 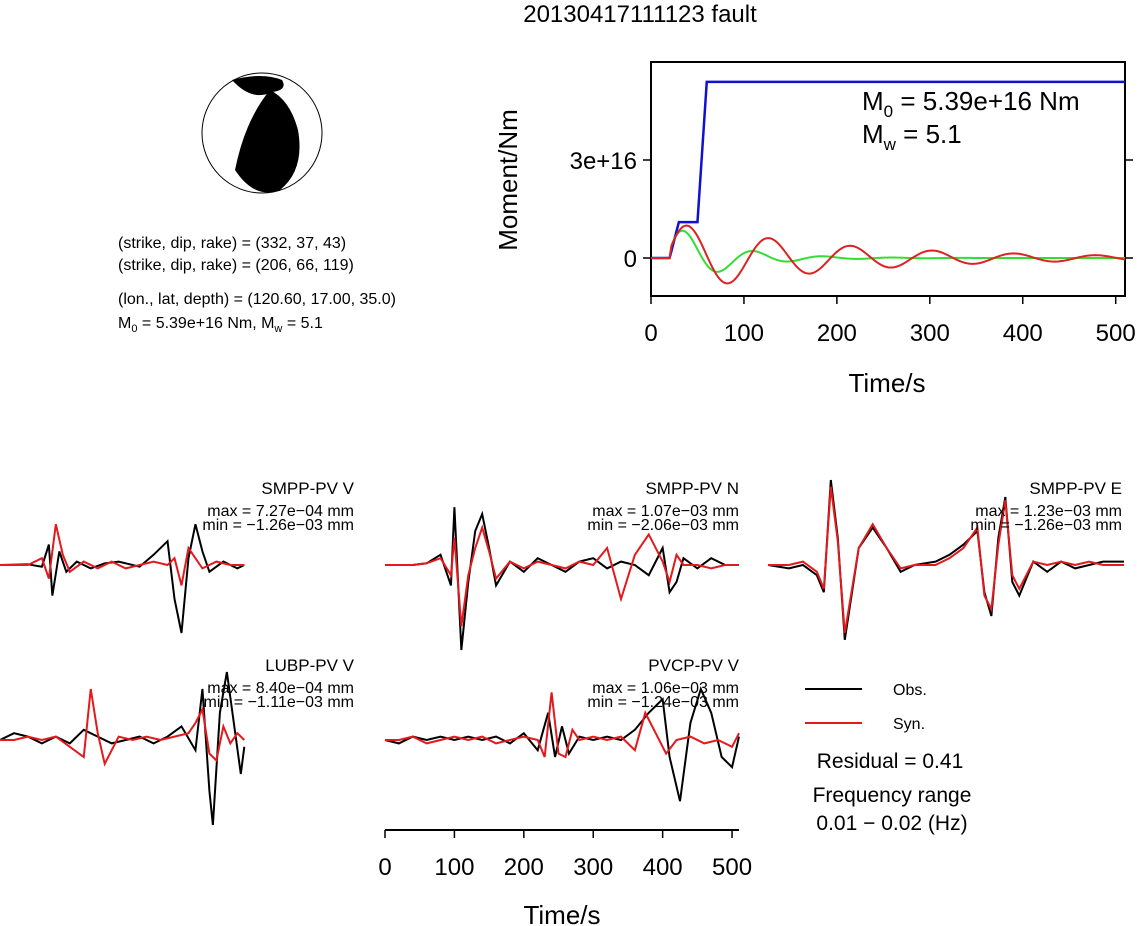 What do you see at coordinates (280, 511) in the screenshot?
I see `station-max: max = 7.27e−04 mm` at bounding box center [280, 511].